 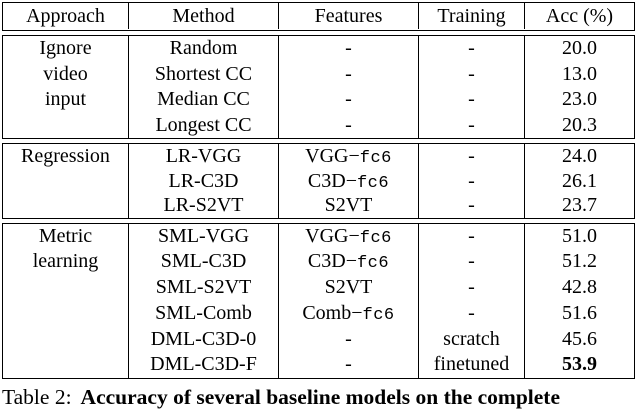 I want to click on approach-line: input, so click(x=65, y=99).